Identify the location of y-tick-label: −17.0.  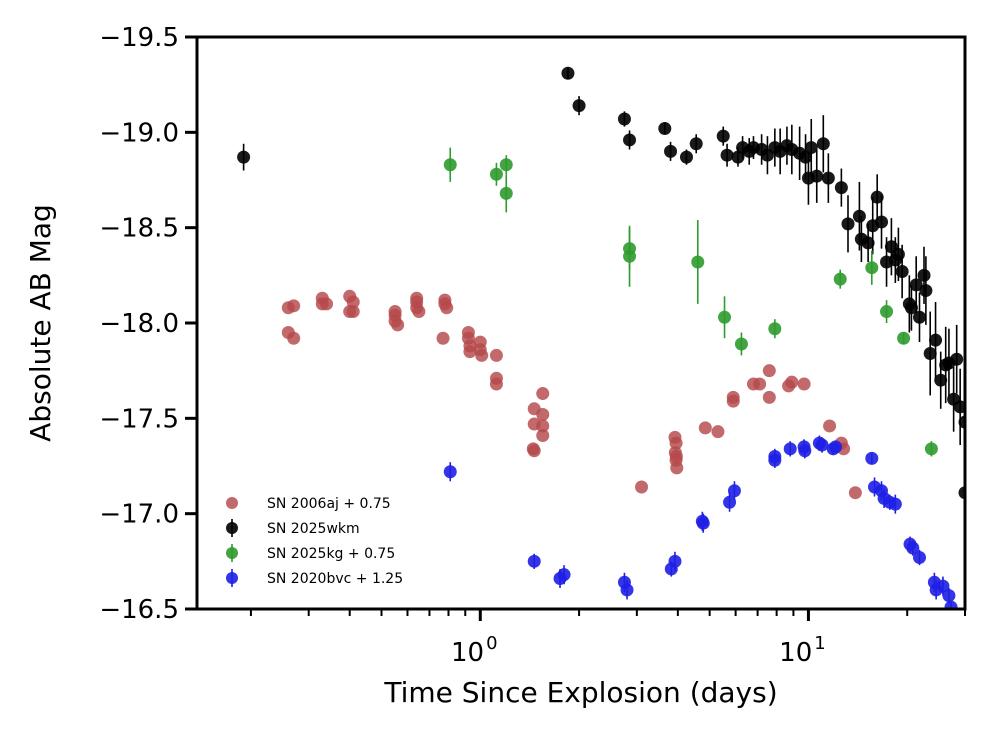
(139, 515).